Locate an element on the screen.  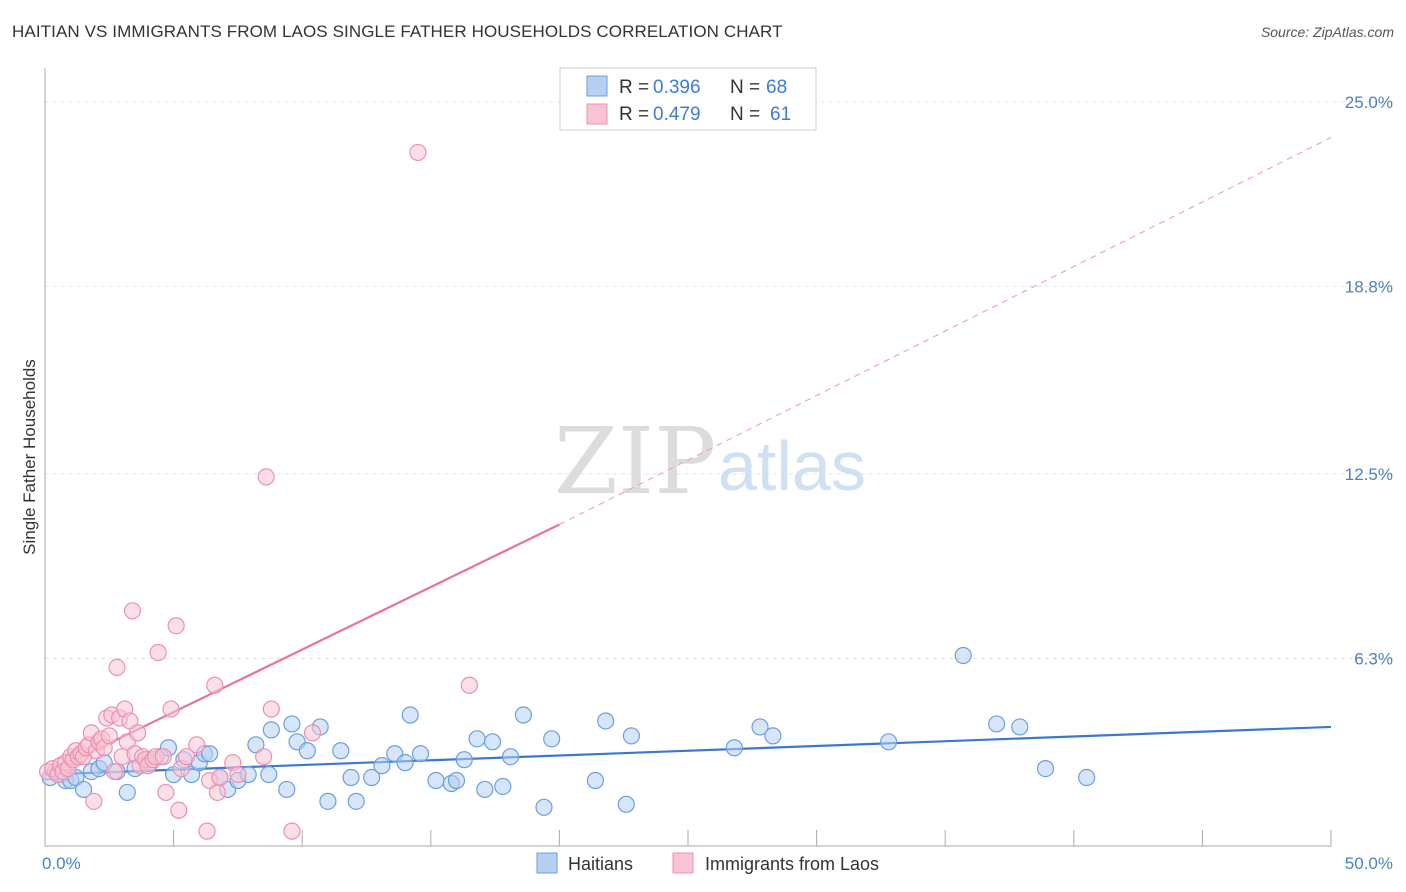
legend-r-value-1: 0.396 is located at coordinates (677, 87).